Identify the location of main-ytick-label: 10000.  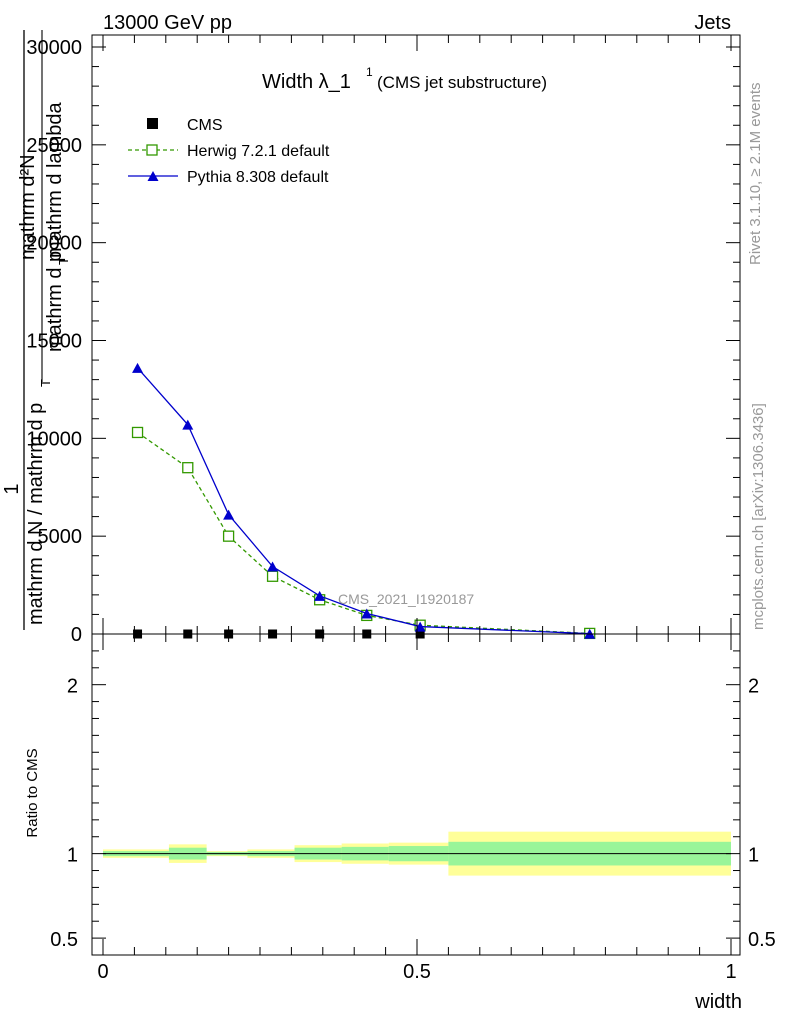
(54, 439).